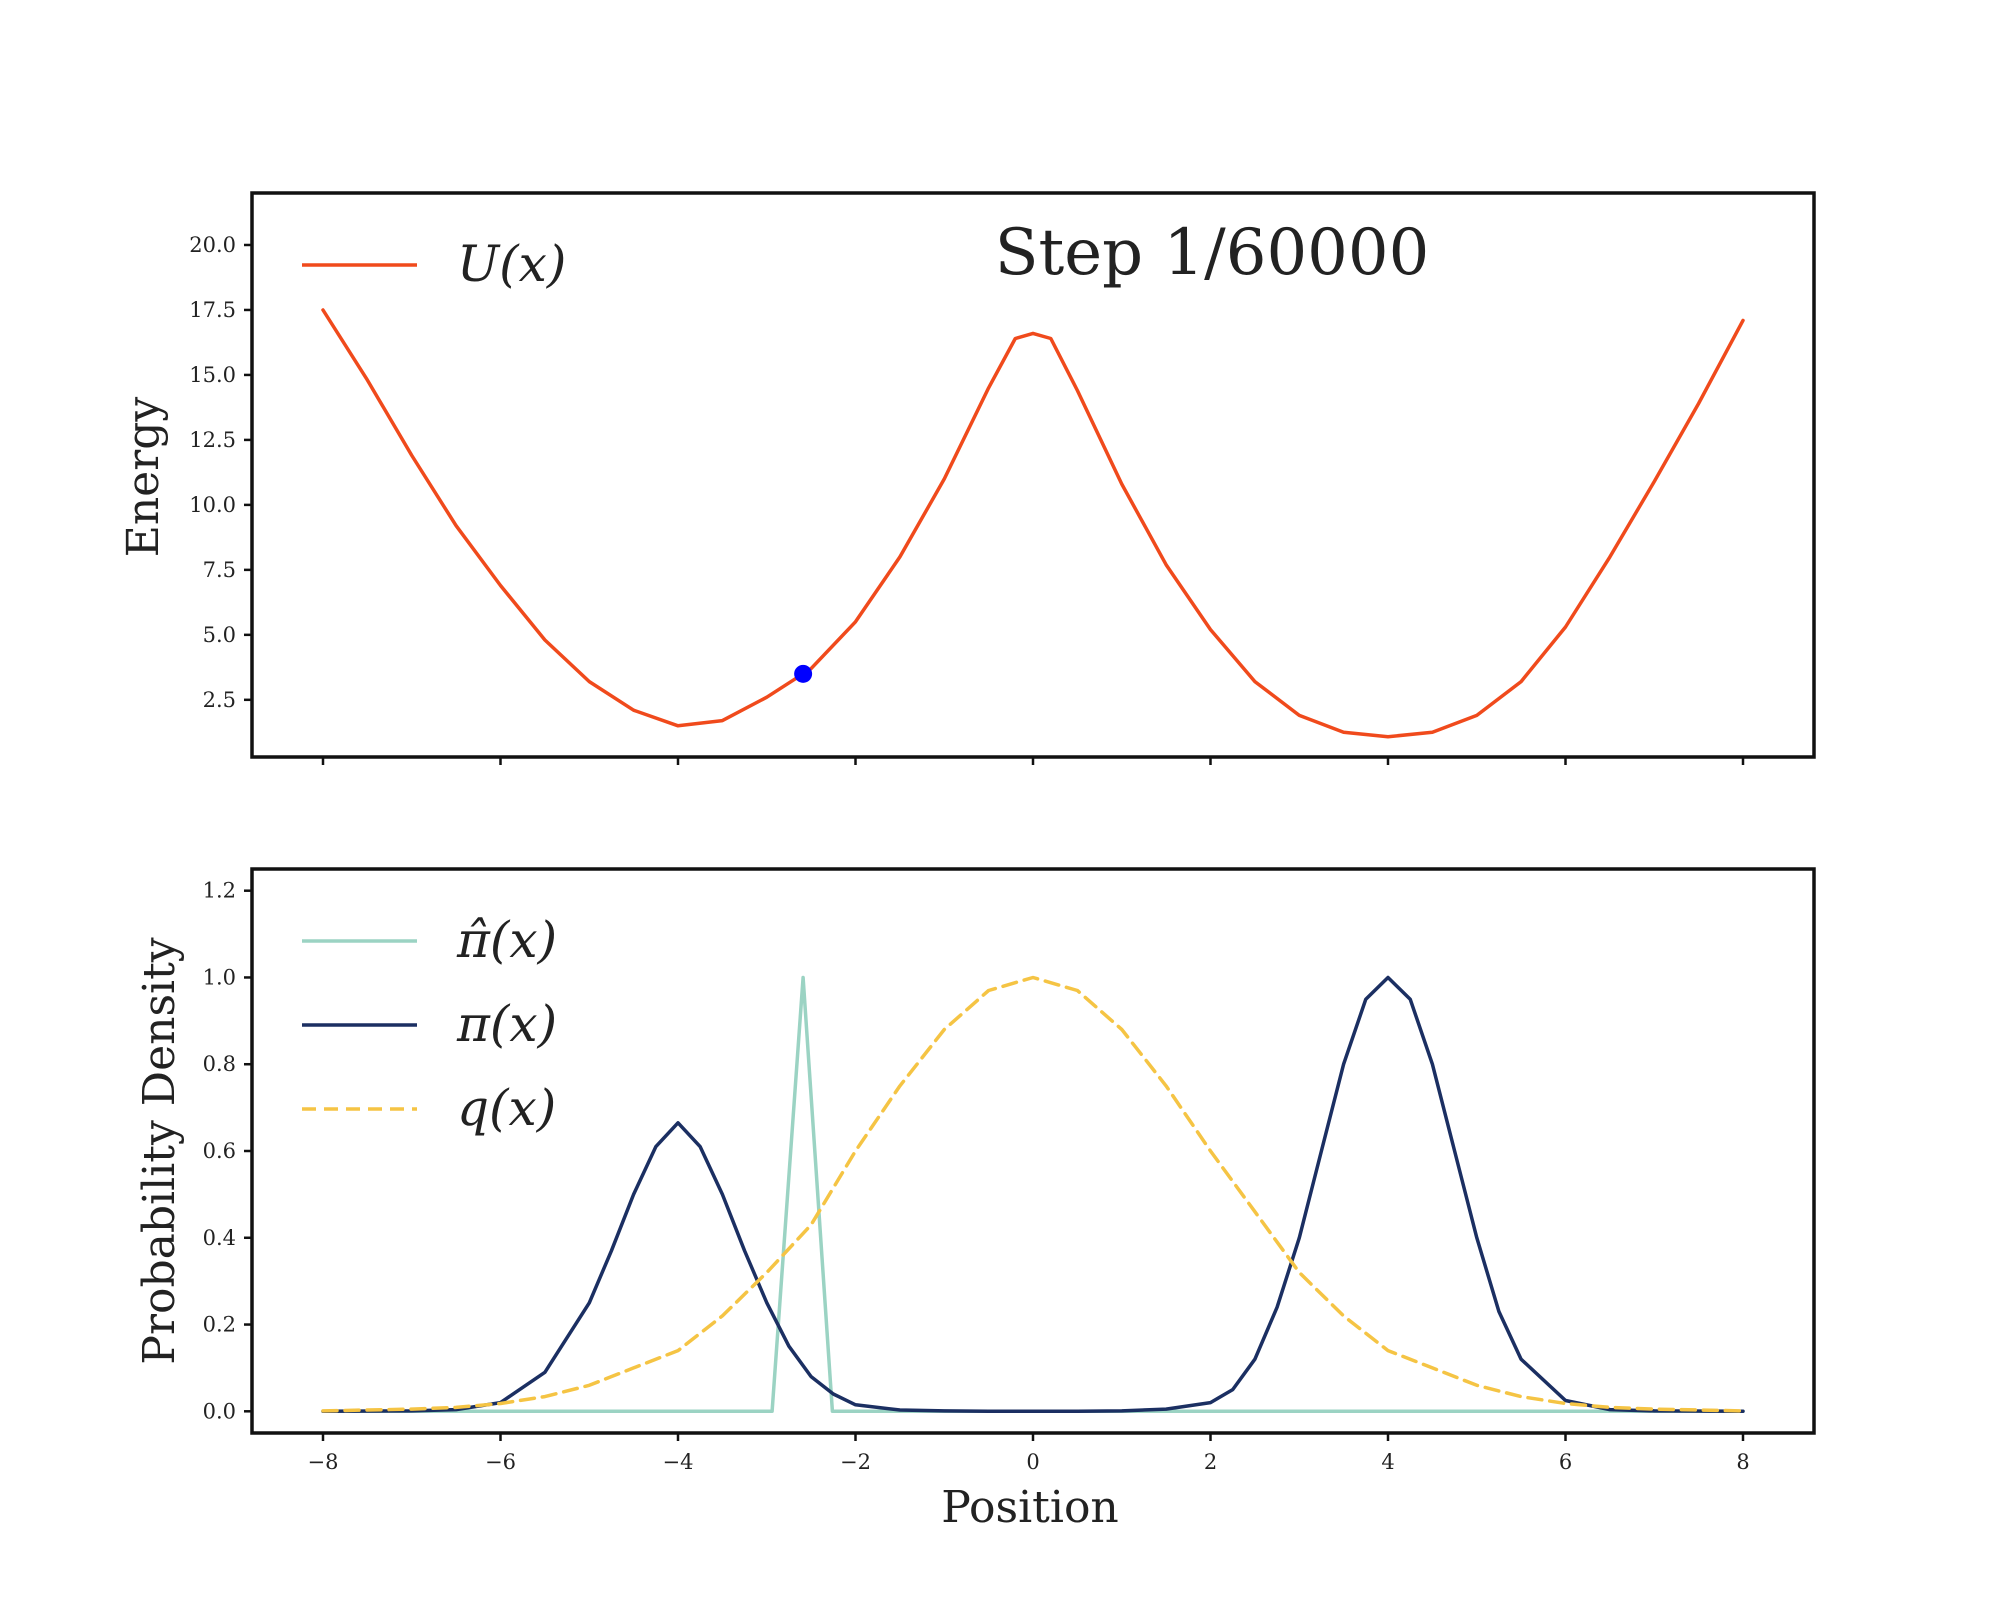  What do you see at coordinates (1030, 1507) in the screenshot?
I see `density-xlabel: Position` at bounding box center [1030, 1507].